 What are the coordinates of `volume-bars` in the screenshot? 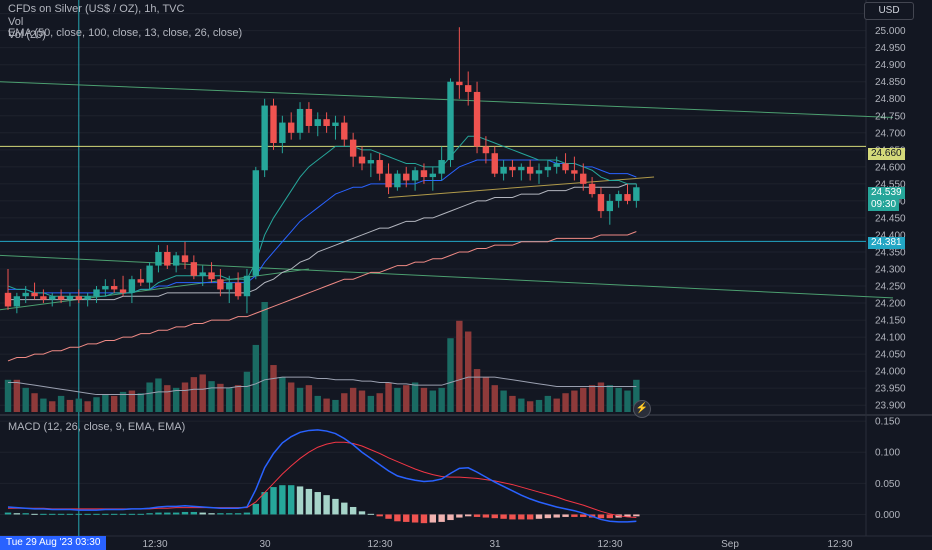 It's located at (322, 357).